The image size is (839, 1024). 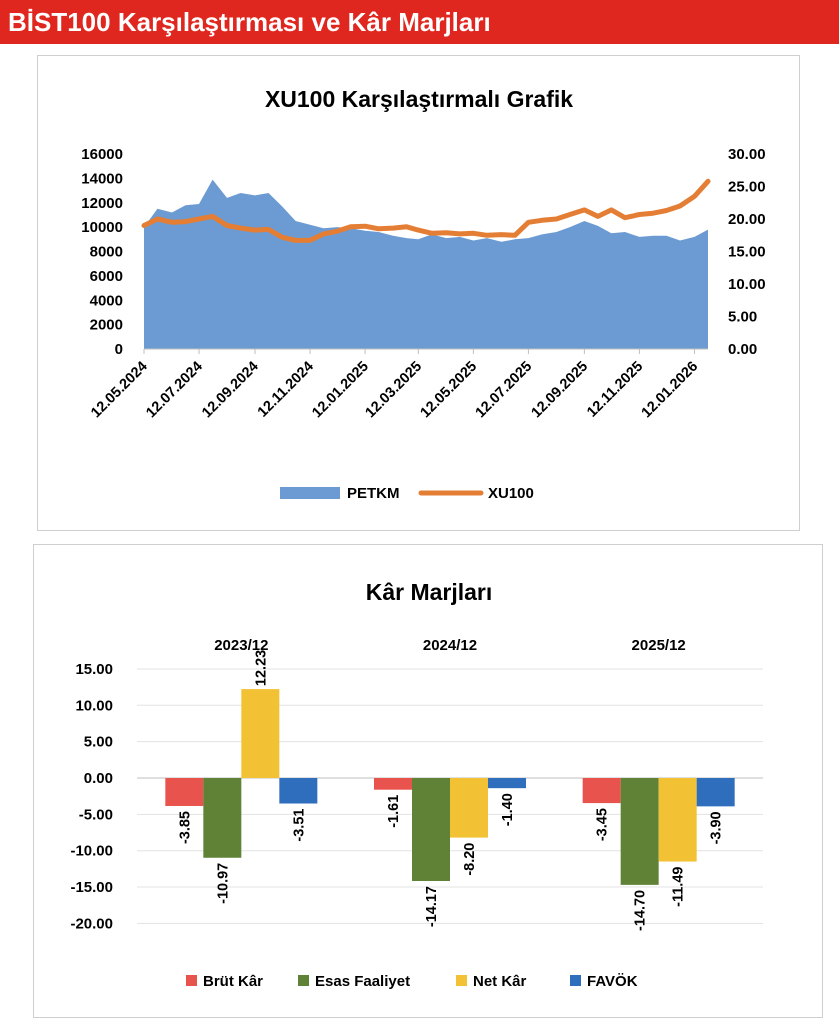 I want to click on y-right-tick-label: 10.00, so click(x=747, y=284).